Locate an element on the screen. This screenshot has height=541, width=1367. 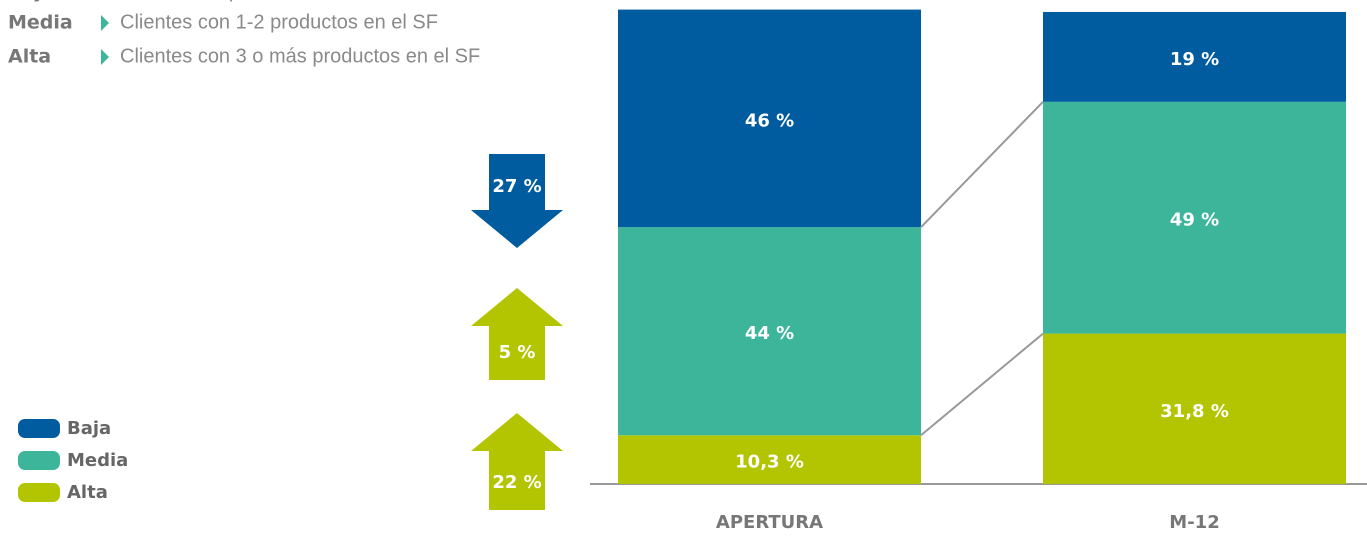
value-label: 19 % is located at coordinates (1194, 59).